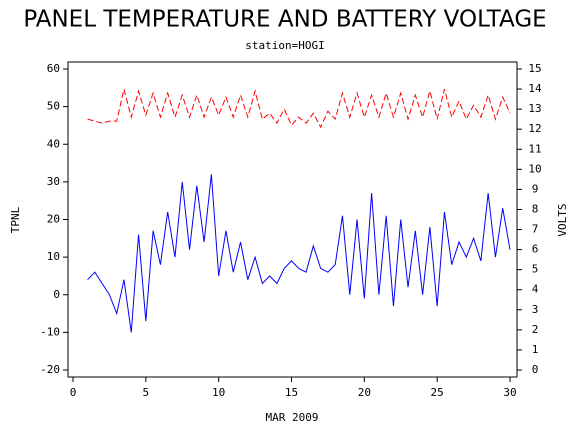 The image size is (570, 430). I want to click on y-tick-label: -10, so click(50, 331).